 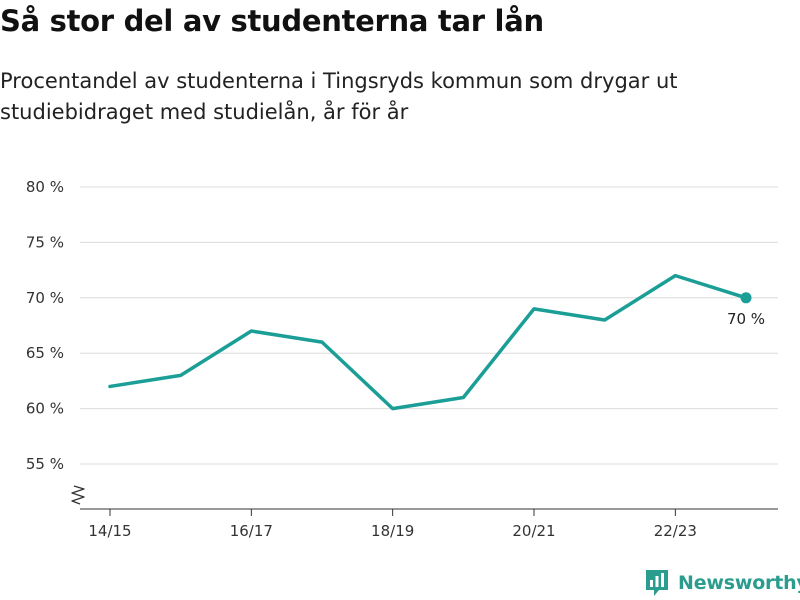 What do you see at coordinates (45, 409) in the screenshot?
I see `y-tick-label: 60 %` at bounding box center [45, 409].